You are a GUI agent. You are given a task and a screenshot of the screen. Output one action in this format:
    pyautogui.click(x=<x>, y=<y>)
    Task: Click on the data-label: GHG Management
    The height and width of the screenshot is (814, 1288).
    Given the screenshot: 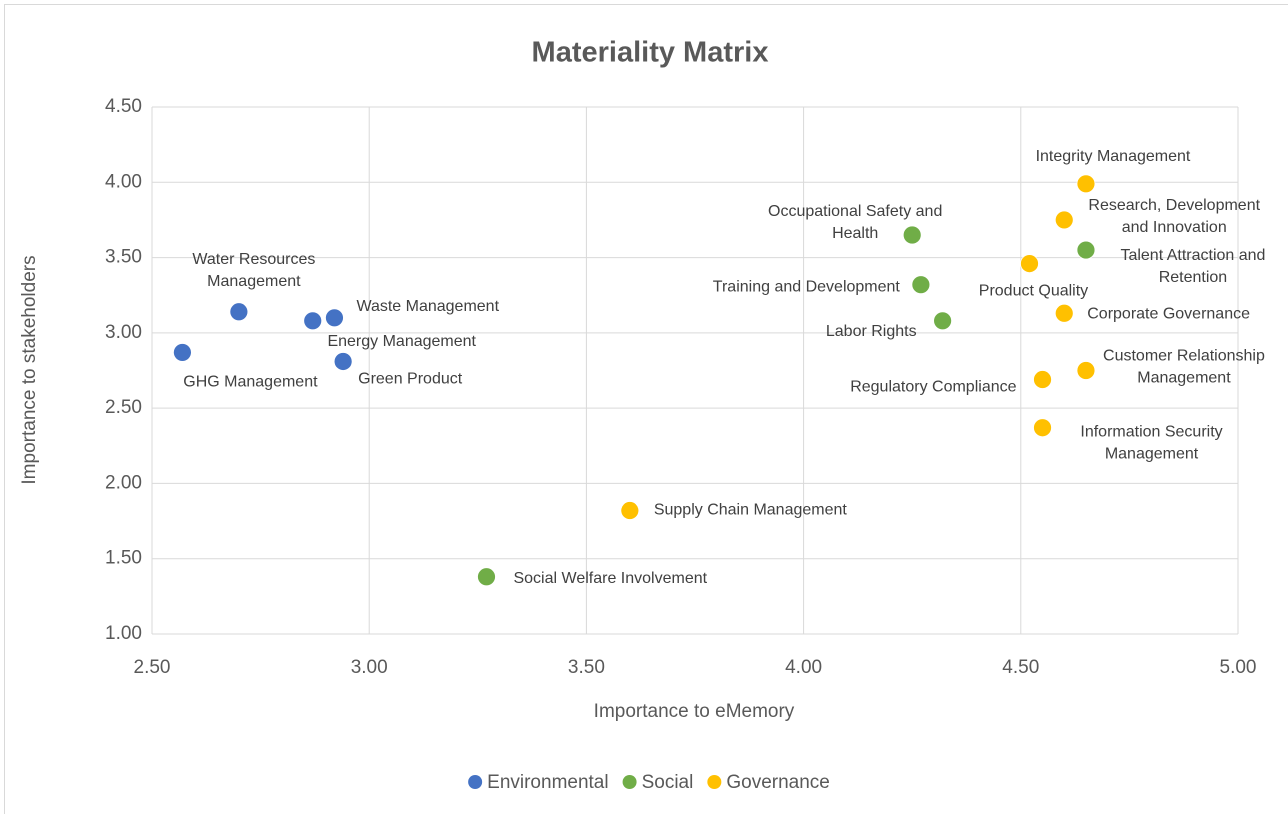 What is the action you would take?
    pyautogui.click(x=250, y=382)
    